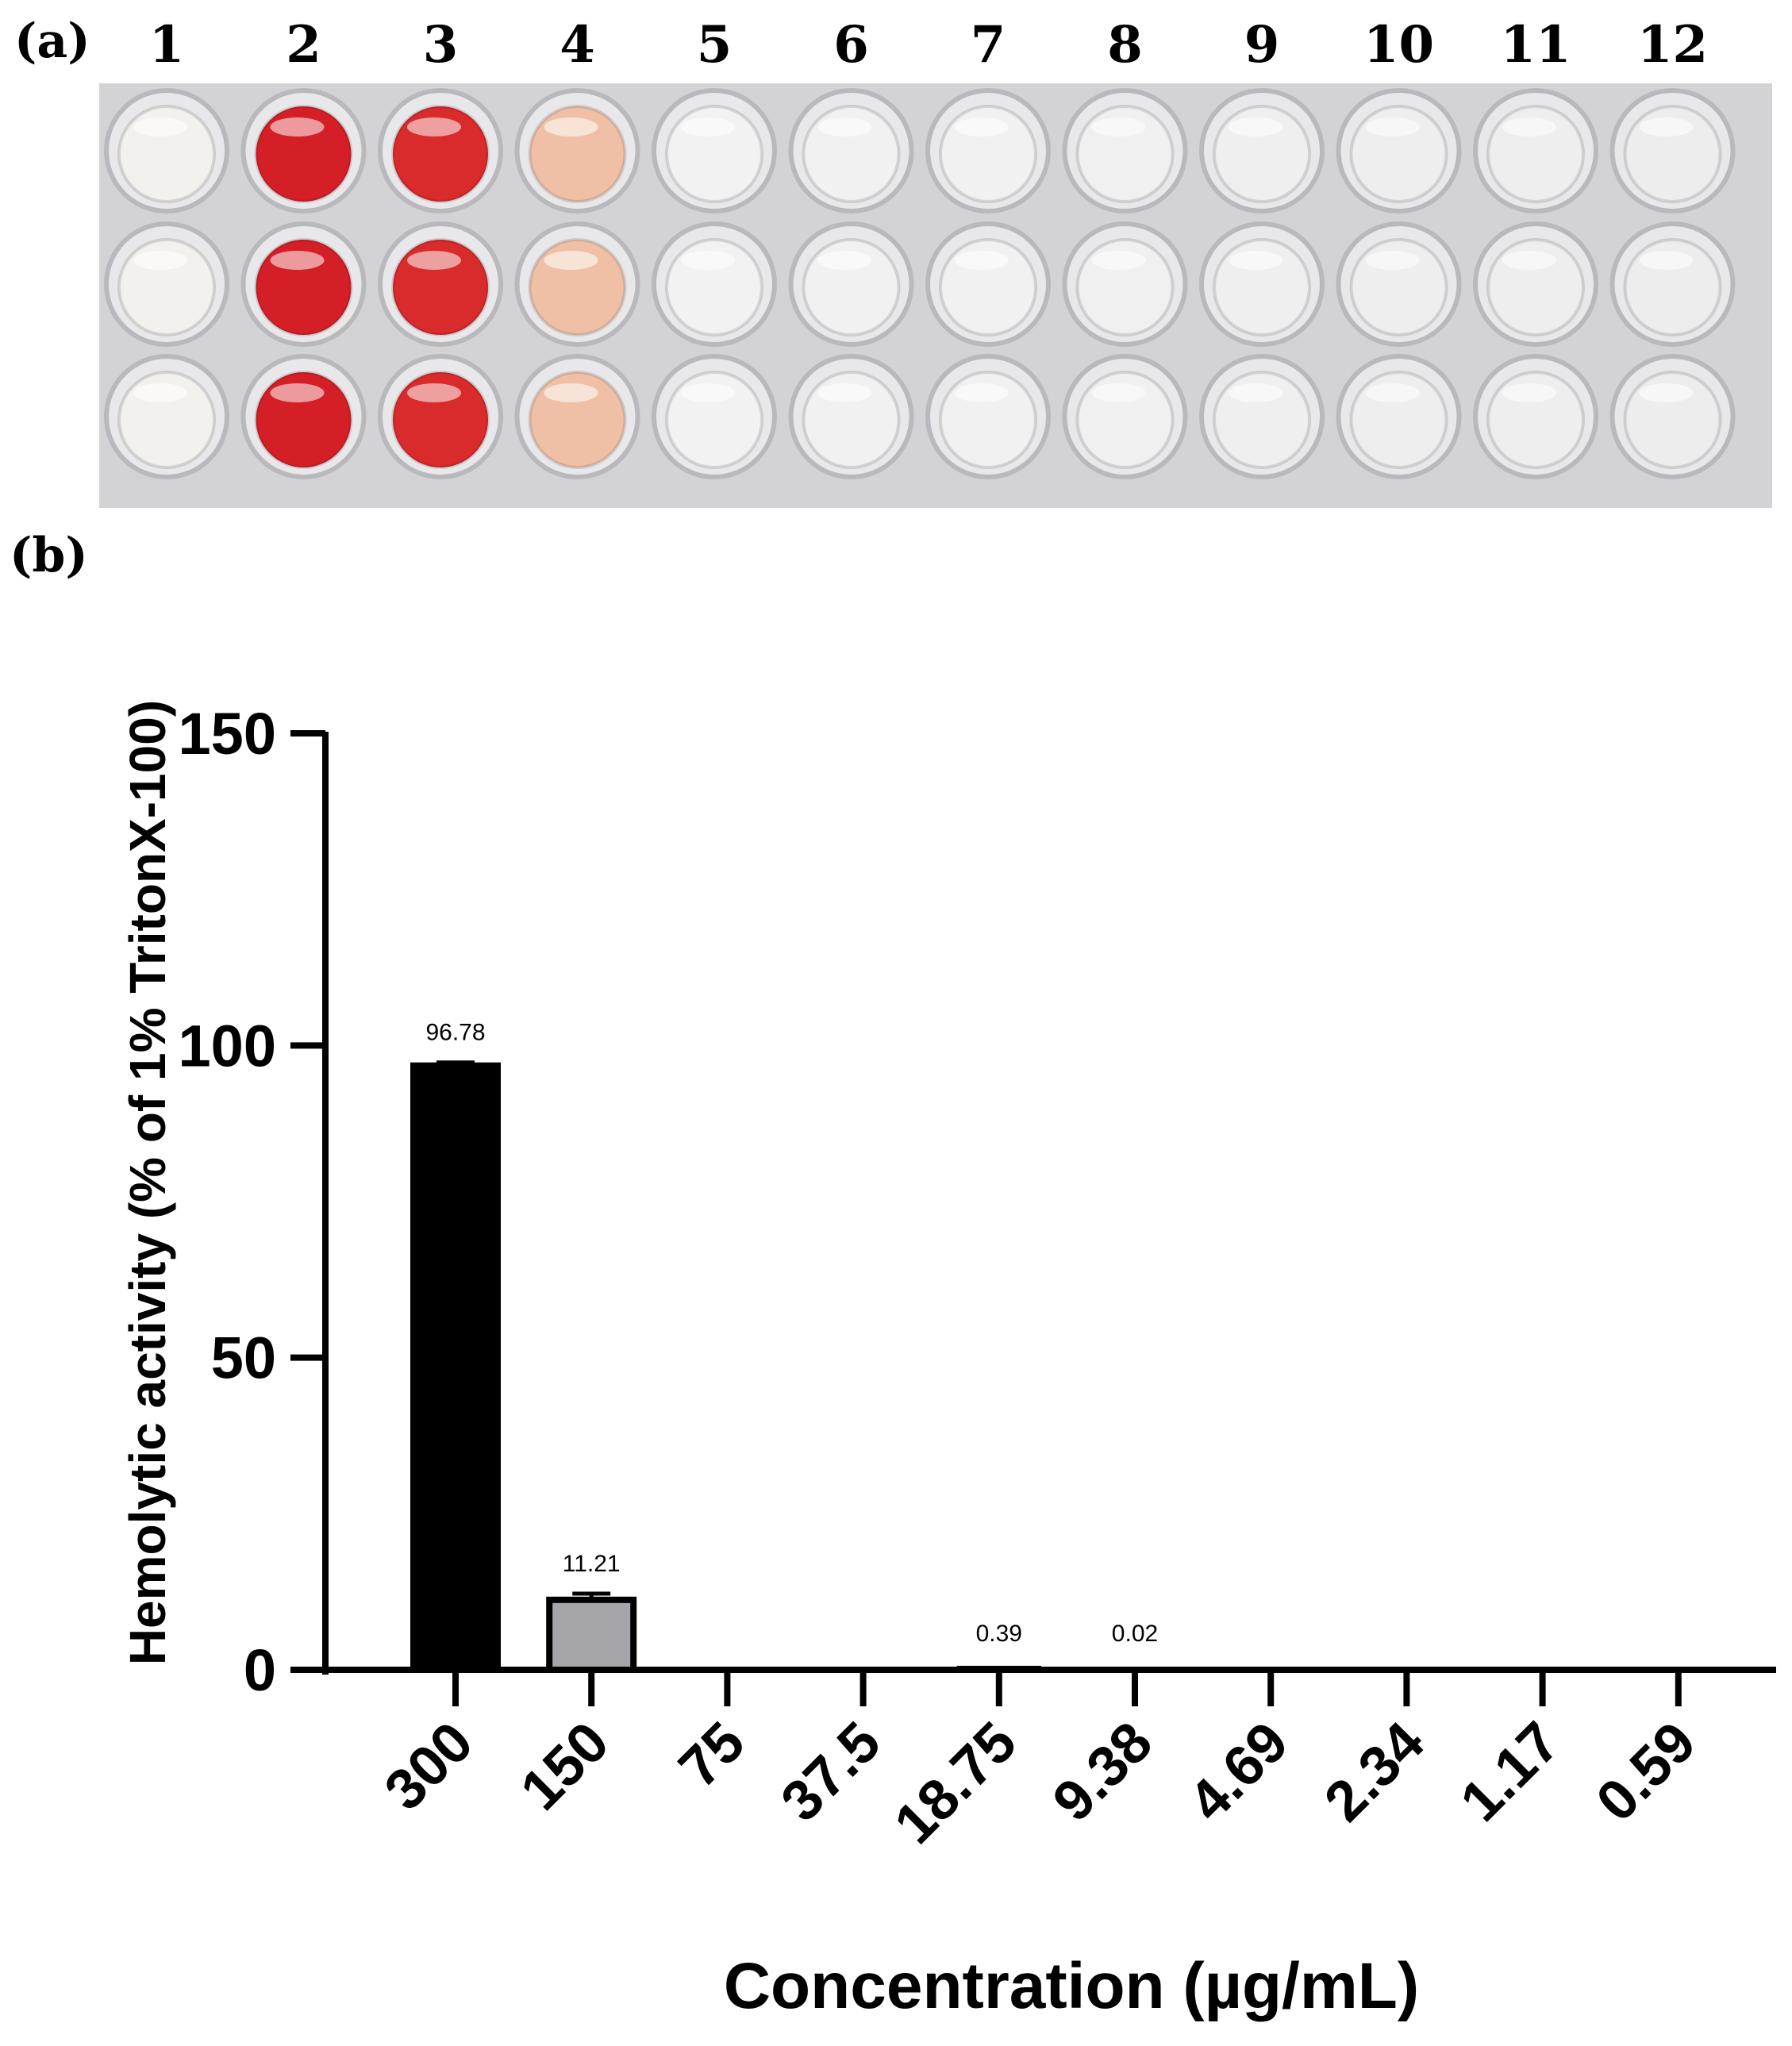 The image size is (1792, 2046). Describe the element at coordinates (455, 1033) in the screenshot. I see `data-label: 96.78` at that location.